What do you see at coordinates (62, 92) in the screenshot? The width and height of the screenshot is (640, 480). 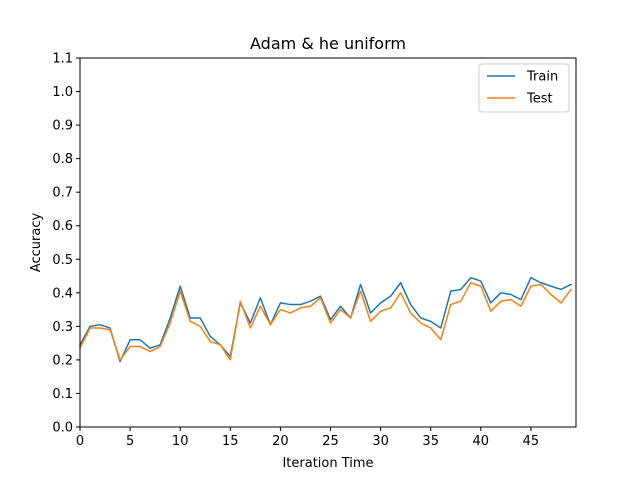 I see `y-tick-label: 1.0` at bounding box center [62, 92].